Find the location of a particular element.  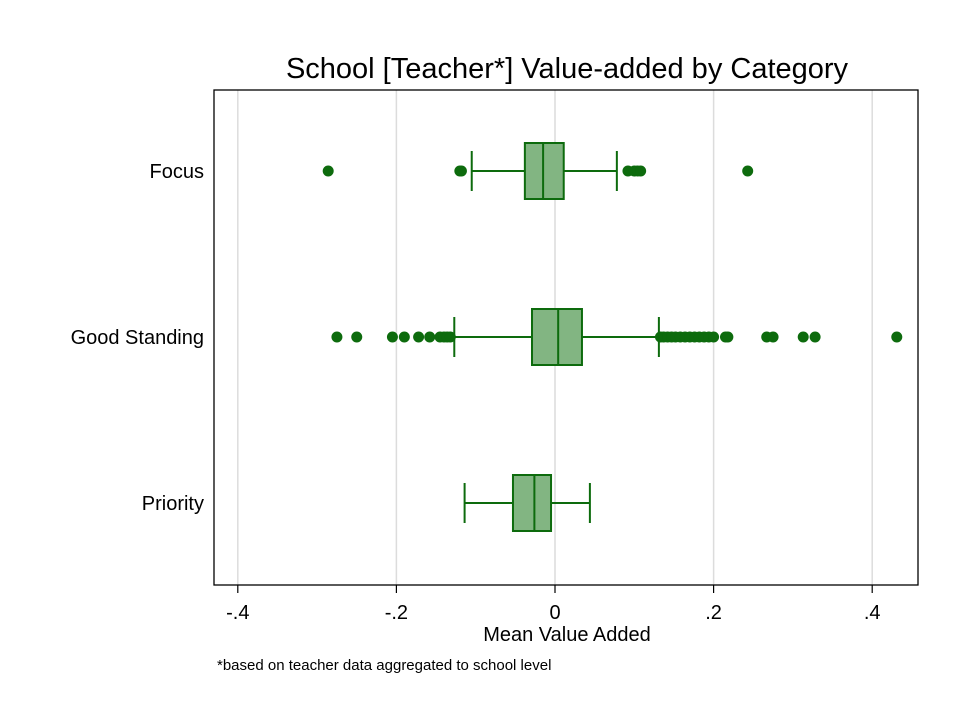

x-tick-label: .4 is located at coordinates (872, 613).